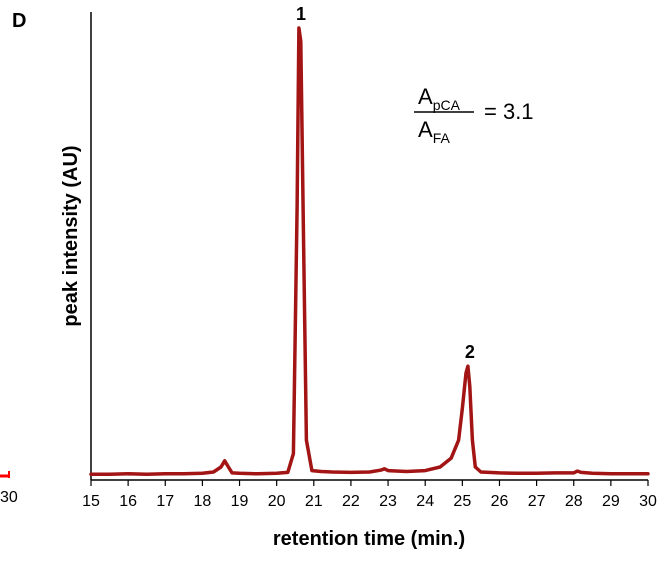  I want to click on x-tick-label: 27, so click(537, 501).